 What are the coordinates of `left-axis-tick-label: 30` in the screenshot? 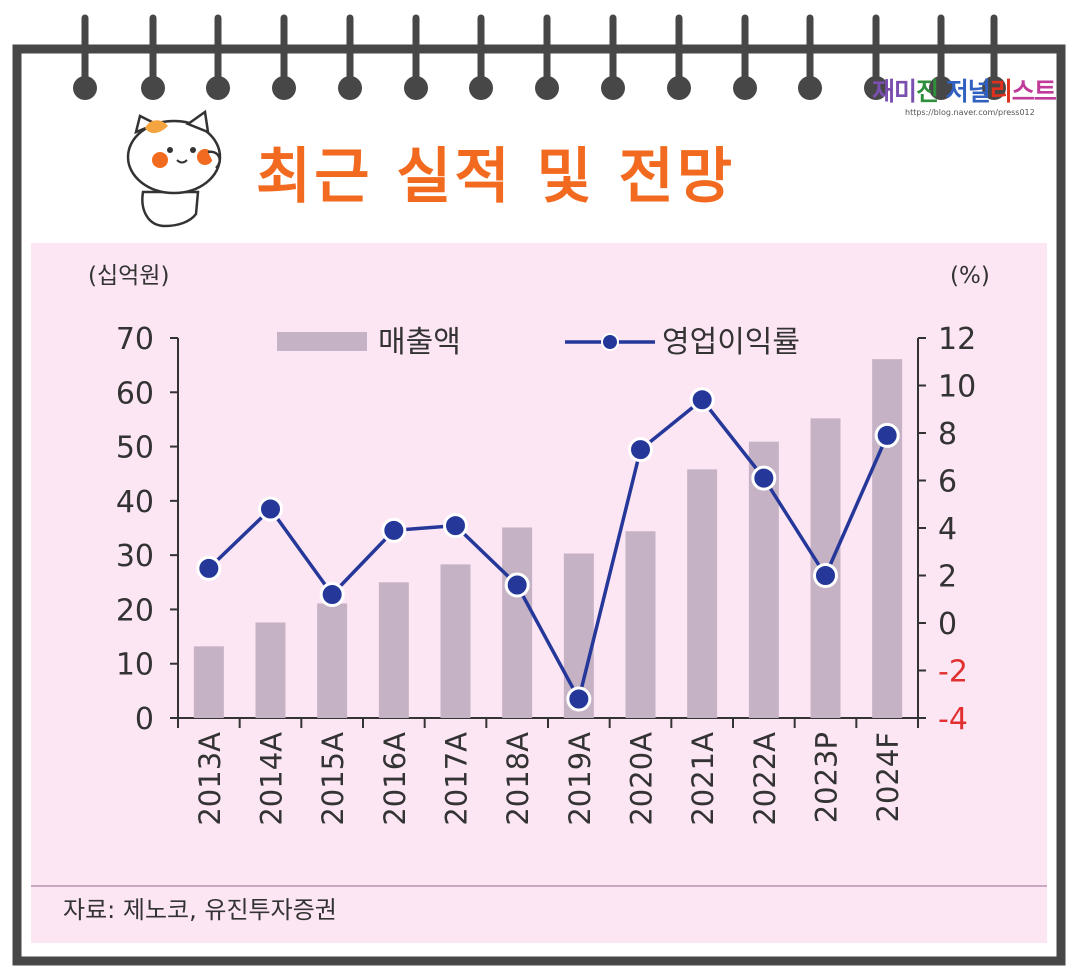 It's located at (135, 556).